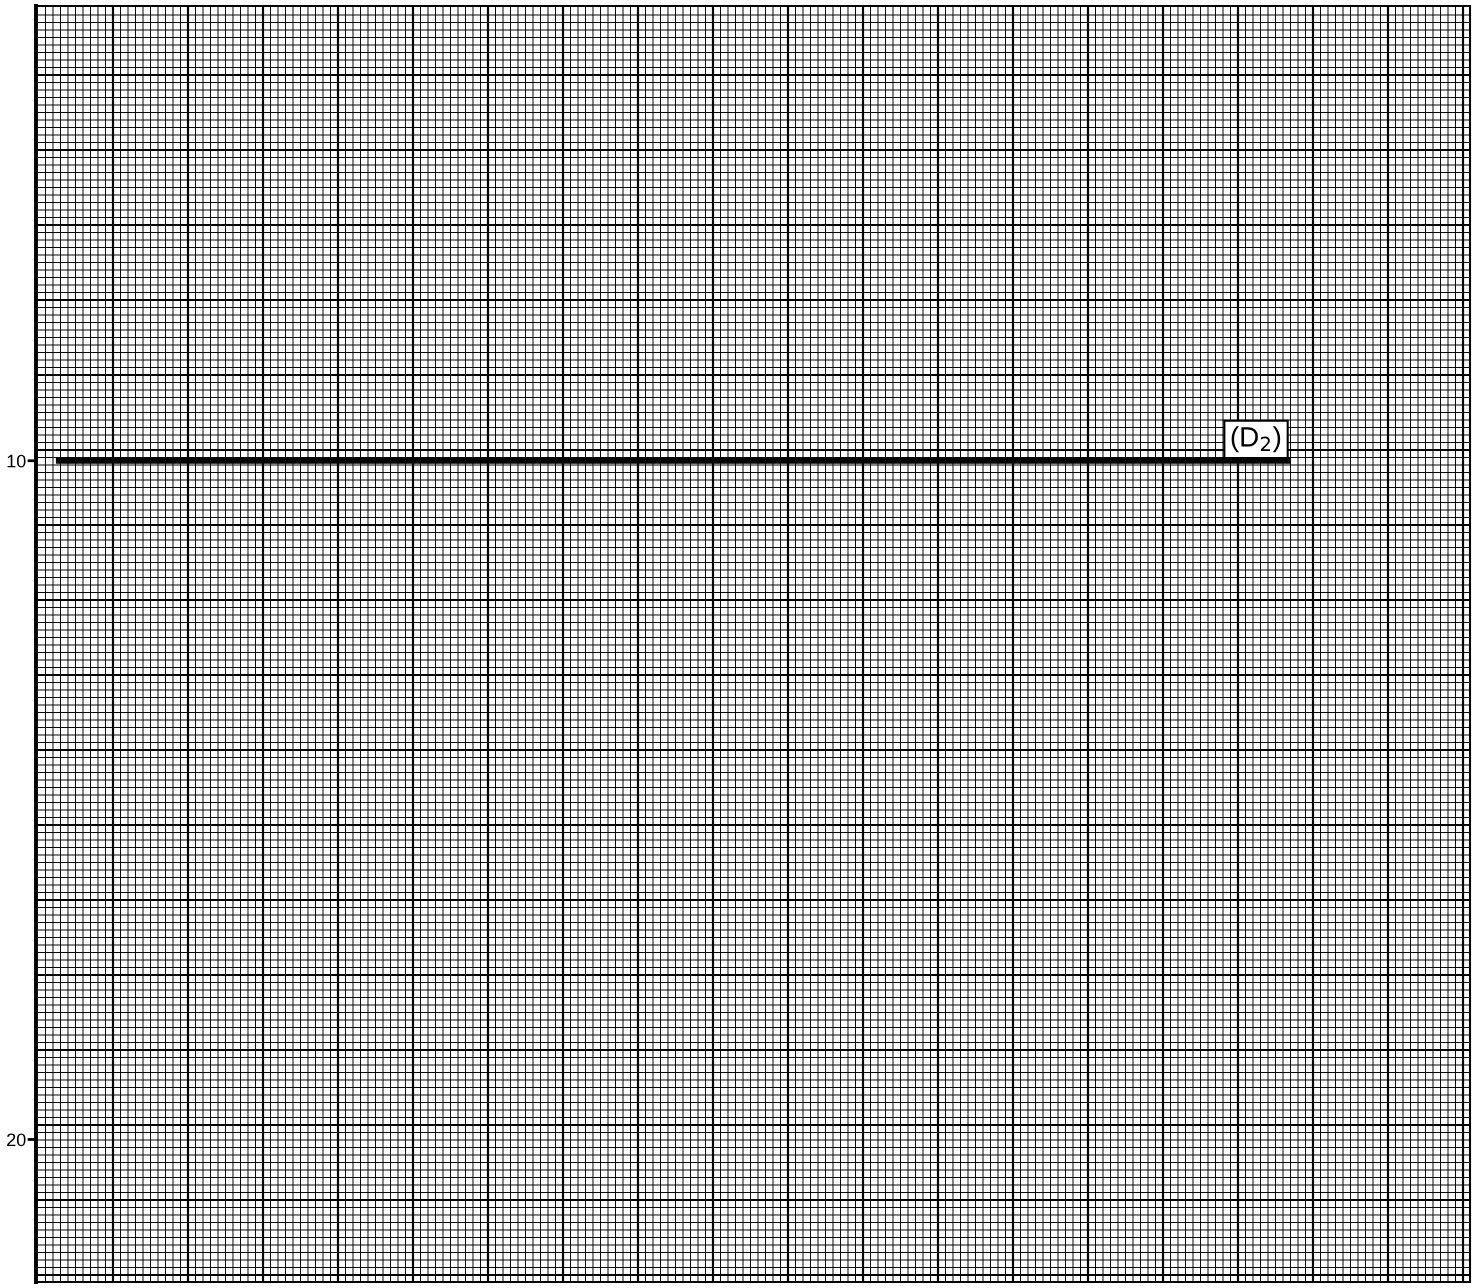 This screenshot has height=1288, width=1478. Describe the element at coordinates (1256, 439) in the screenshot. I see `series-label: (D$_{2}$)` at that location.